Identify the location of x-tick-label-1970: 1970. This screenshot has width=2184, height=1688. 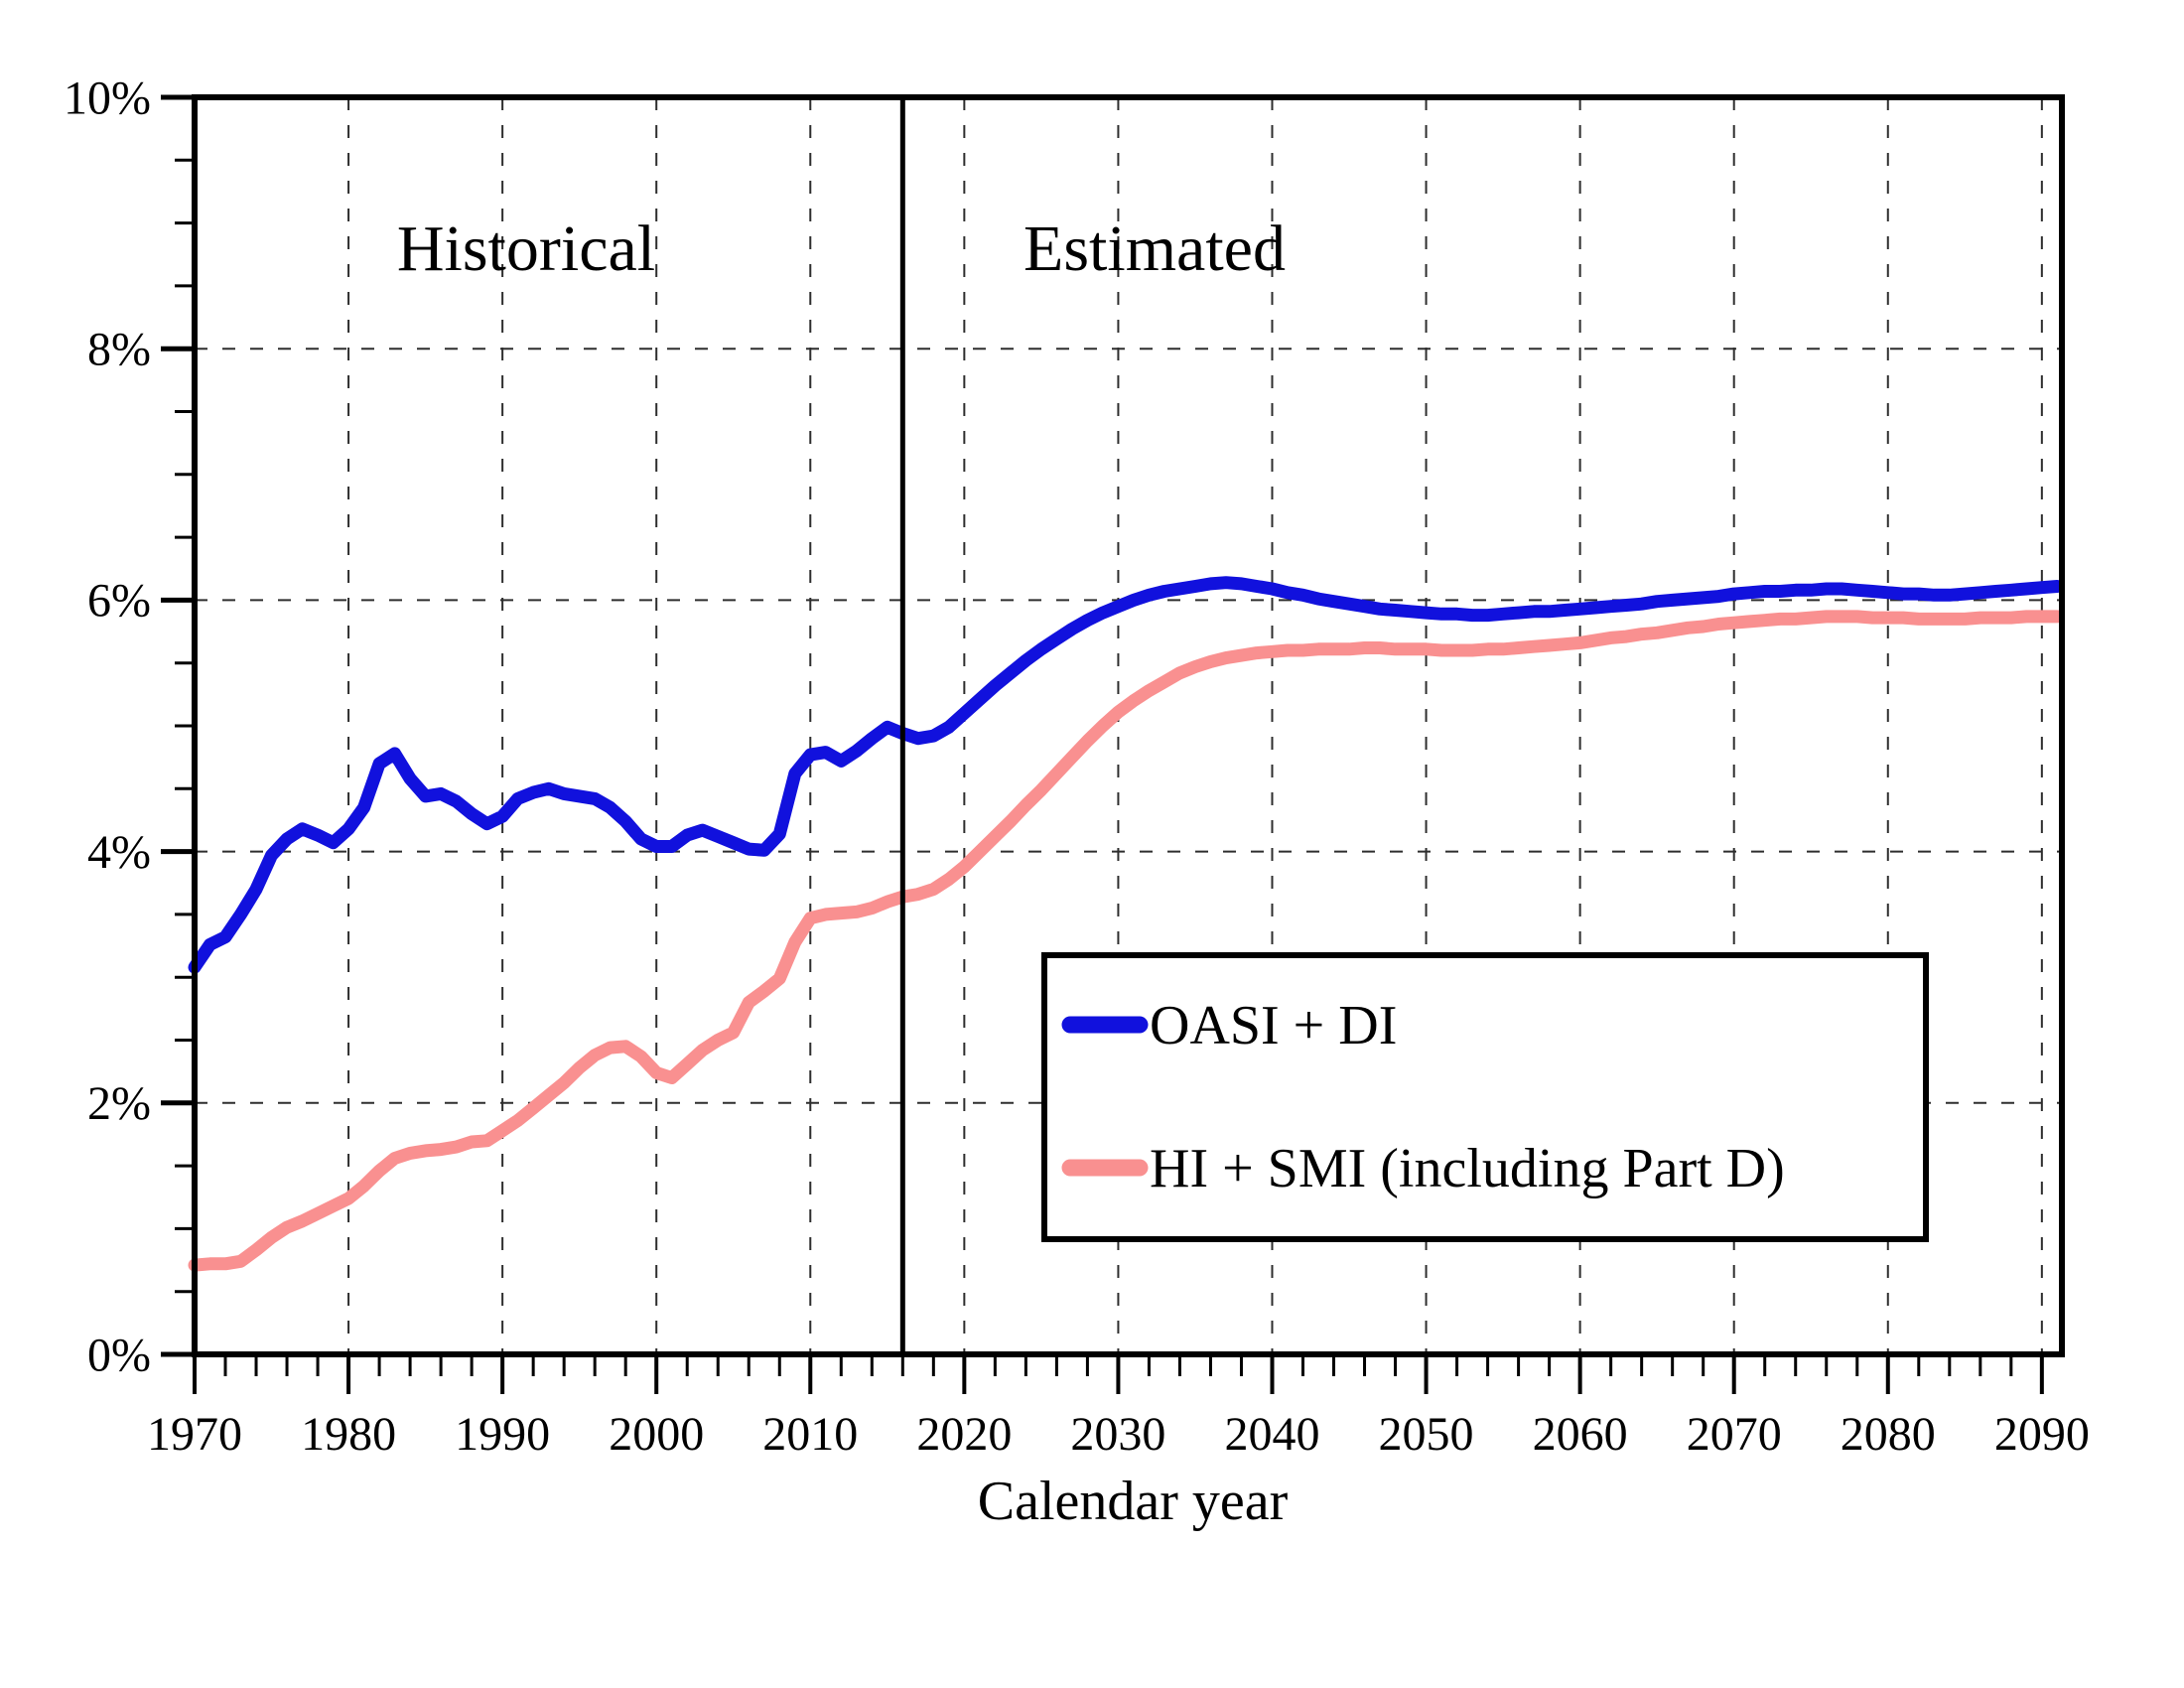
(194, 1434).